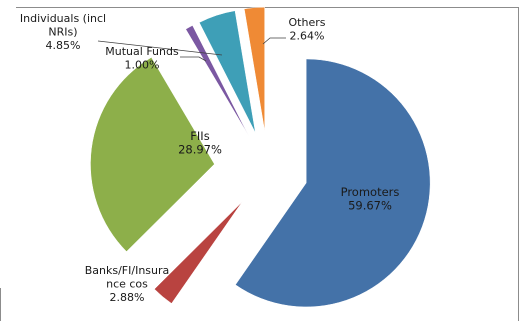  Describe the element at coordinates (198, 252) in the screenshot. I see `pie-slice-banks-fi-insura-nce-cos` at that location.